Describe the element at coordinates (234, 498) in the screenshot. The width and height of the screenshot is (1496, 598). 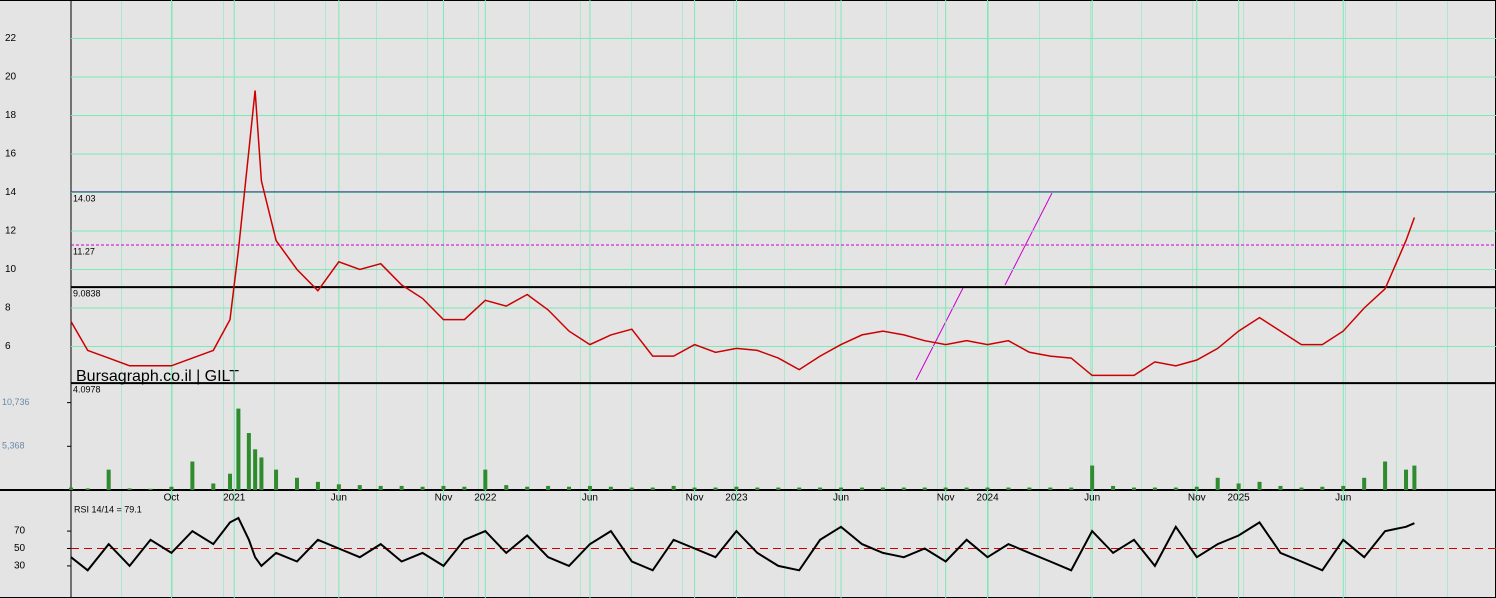
I see `x-tick-label: 2021` at that location.